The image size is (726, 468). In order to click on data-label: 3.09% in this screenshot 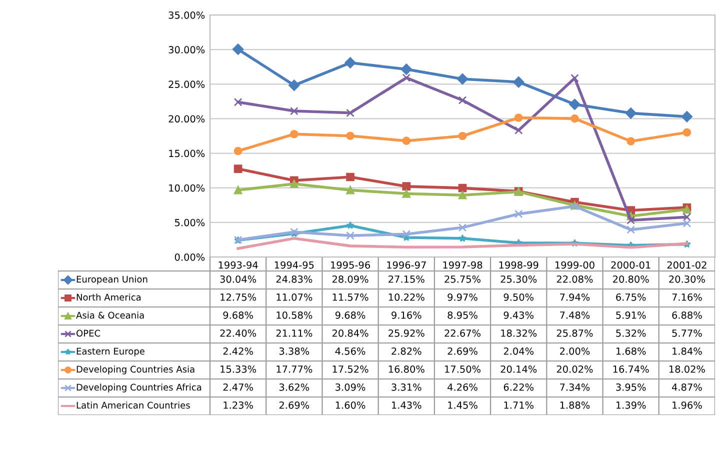, I will do `click(351, 387)`.